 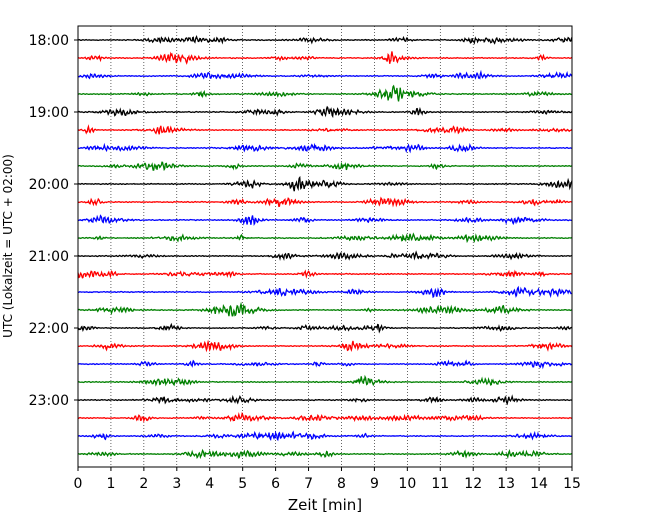 What do you see at coordinates (374, 484) in the screenshot?
I see `x-tick-label: 9` at bounding box center [374, 484].